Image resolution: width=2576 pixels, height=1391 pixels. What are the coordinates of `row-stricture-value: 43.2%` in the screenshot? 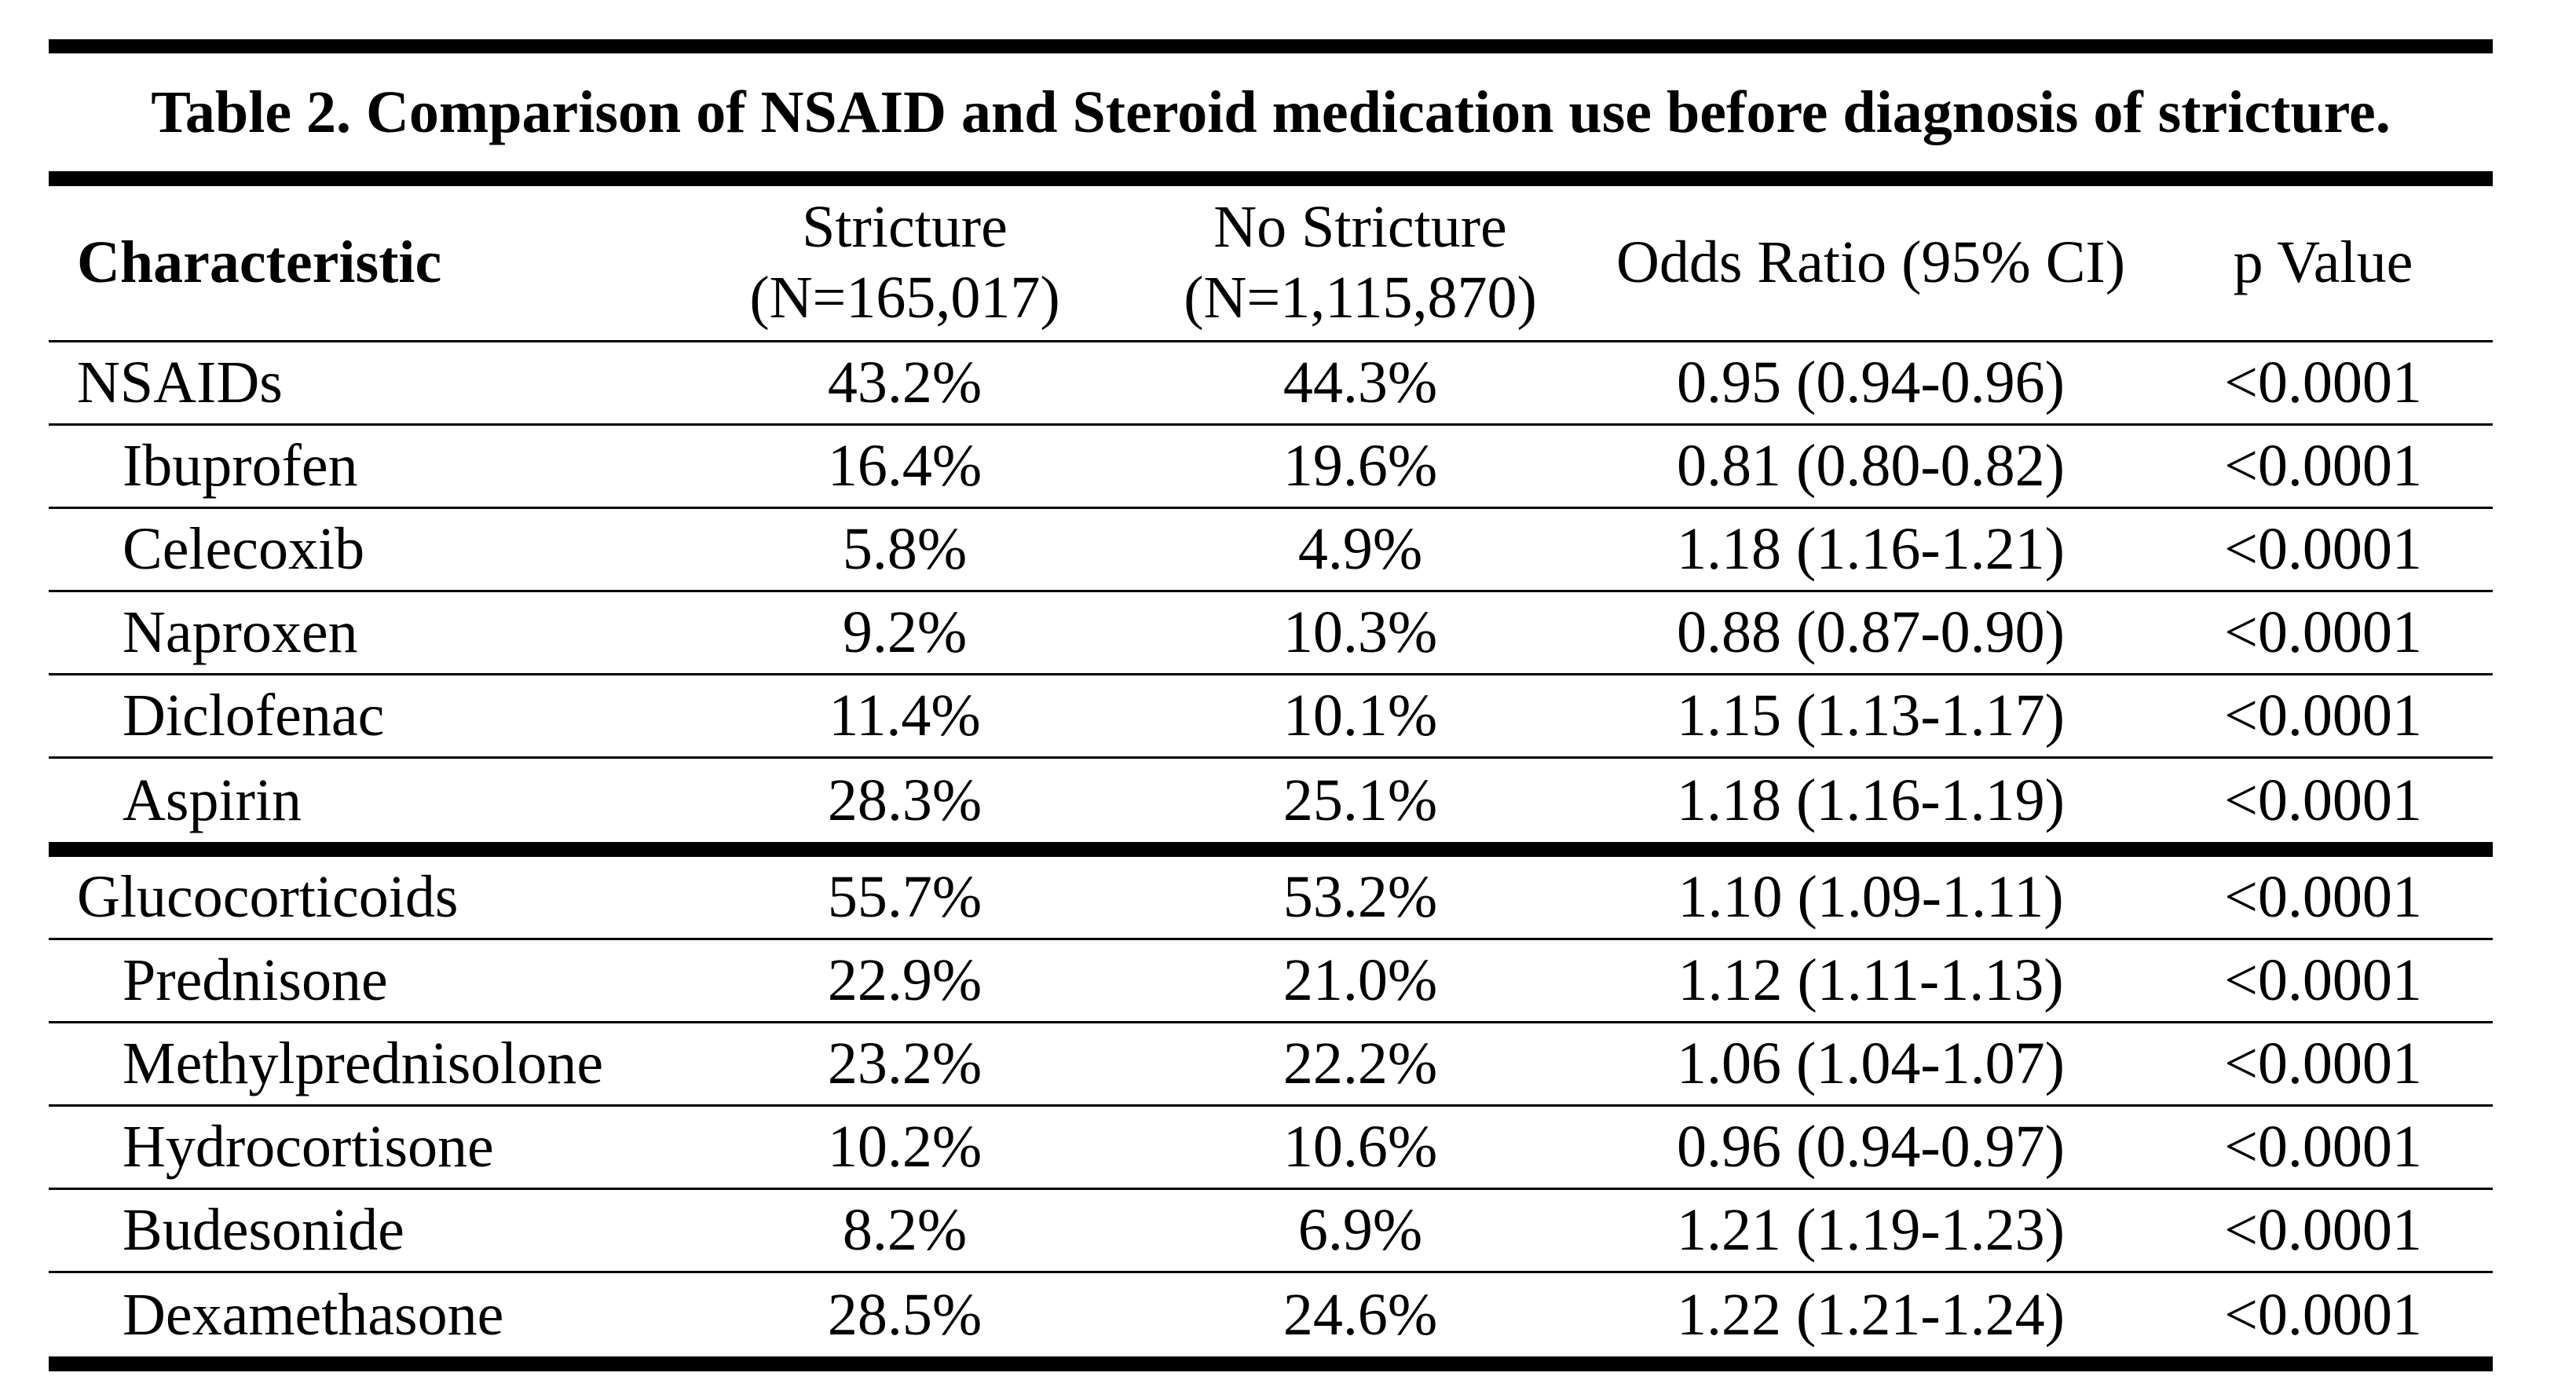 It's located at (905, 383).